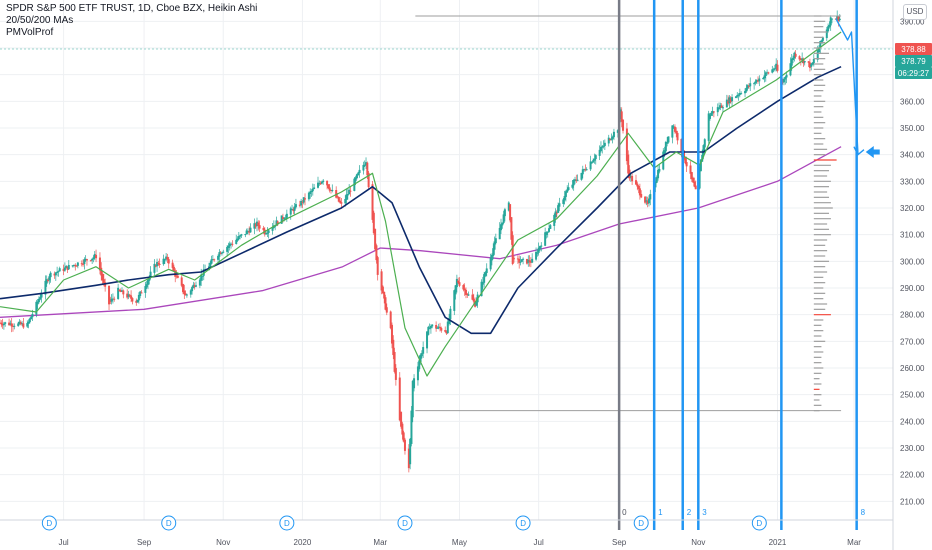 The image size is (932, 550). I want to click on x-tick-label: Jul, so click(539, 542).